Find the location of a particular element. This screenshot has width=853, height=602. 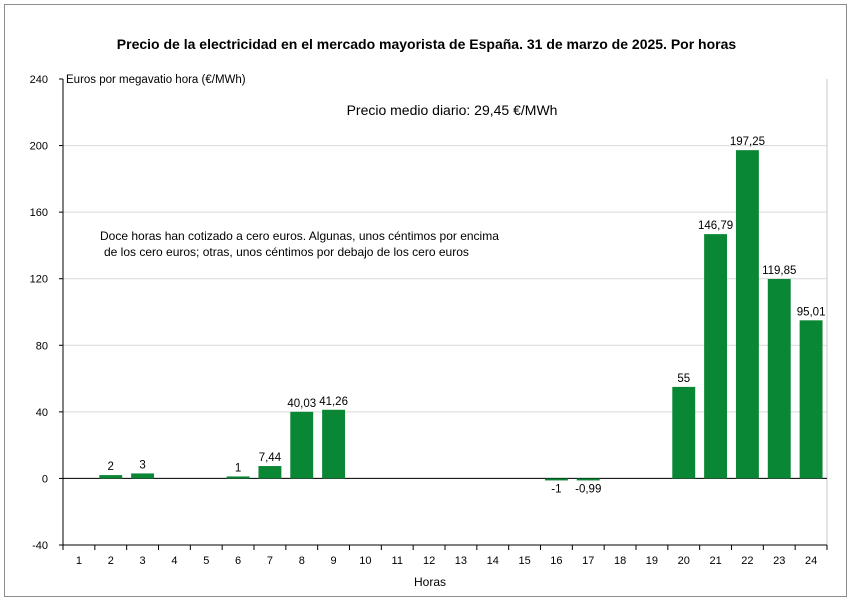

x-tick-label: 19 is located at coordinates (652, 561).